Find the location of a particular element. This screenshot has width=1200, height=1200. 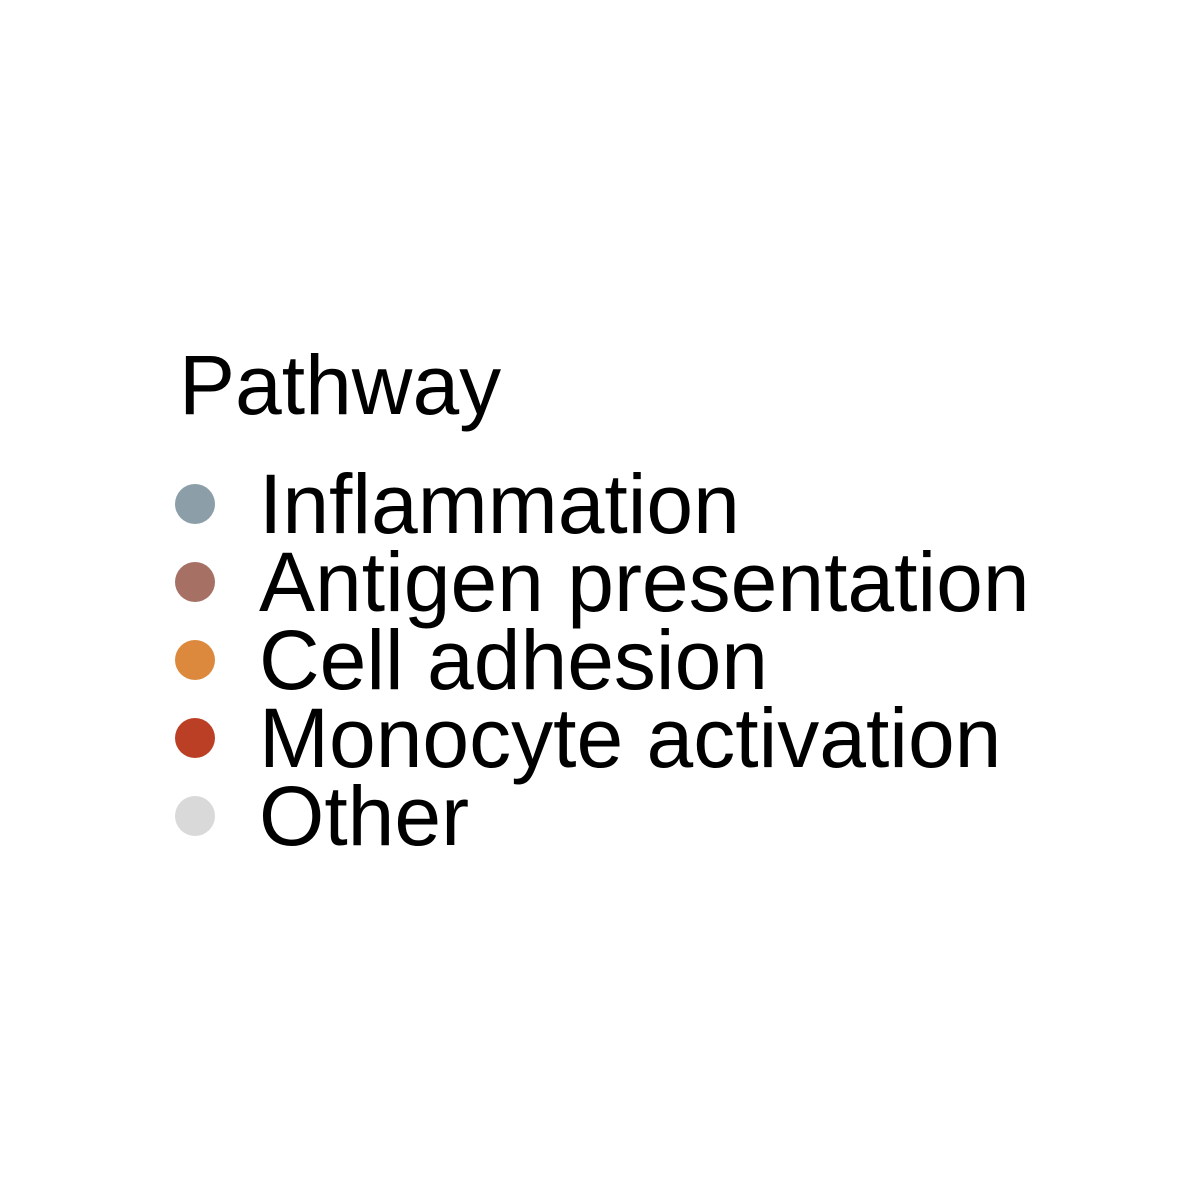

legend-item: Cell adhesion is located at coordinates (602, 660).